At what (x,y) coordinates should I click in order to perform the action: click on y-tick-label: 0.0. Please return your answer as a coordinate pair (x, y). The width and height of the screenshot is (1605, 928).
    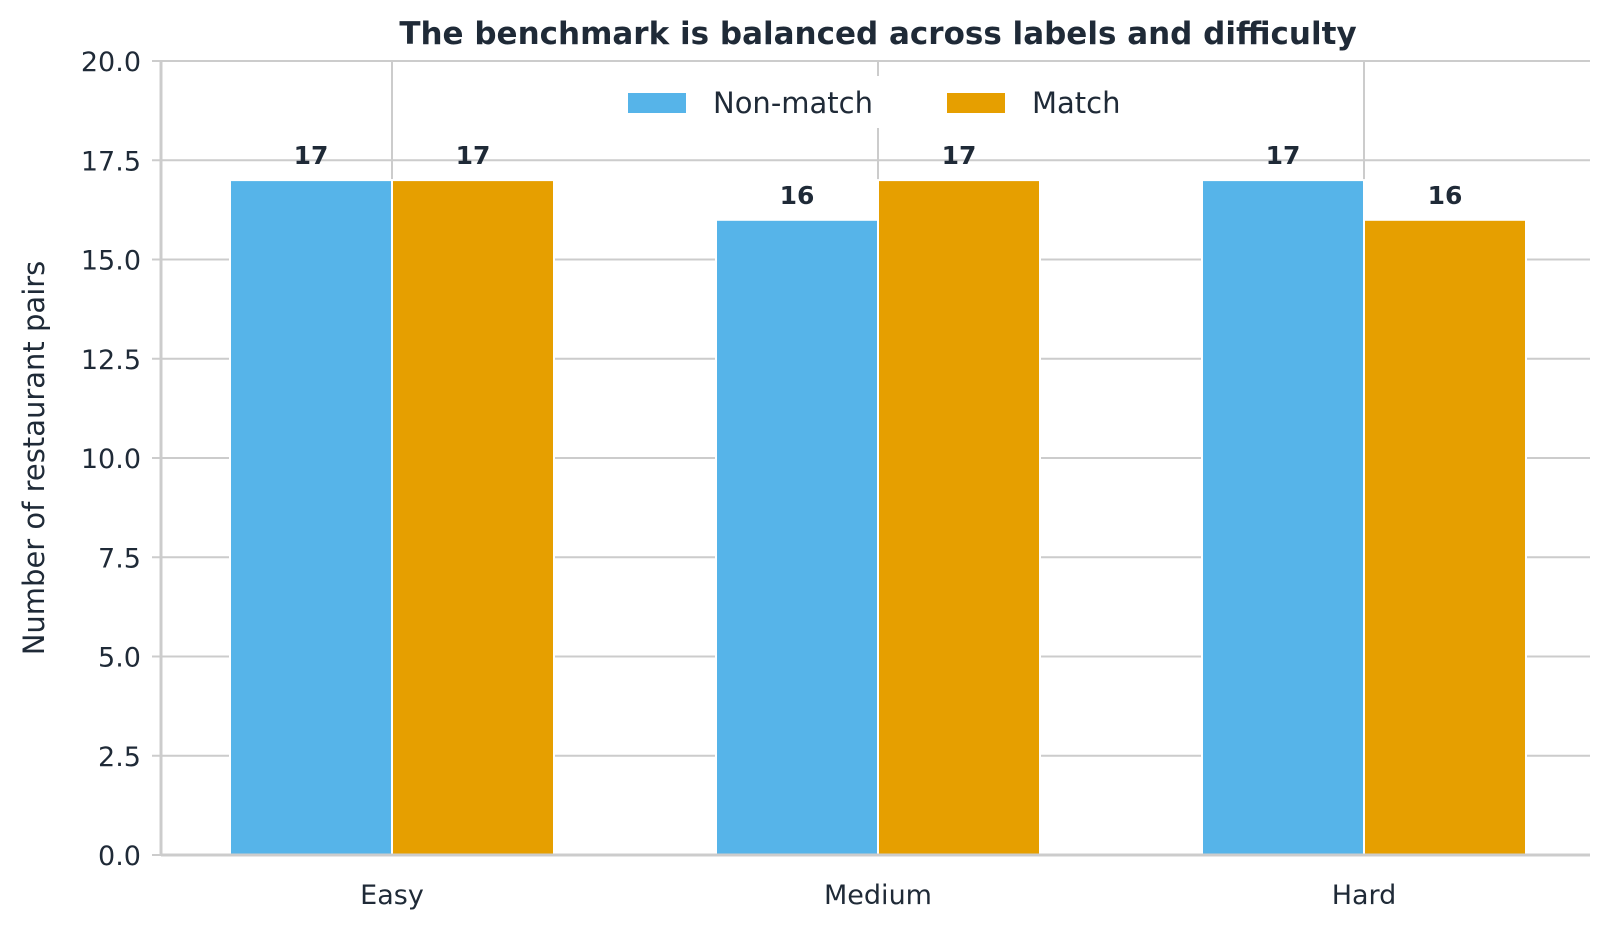
    Looking at the image, I should click on (119, 856).